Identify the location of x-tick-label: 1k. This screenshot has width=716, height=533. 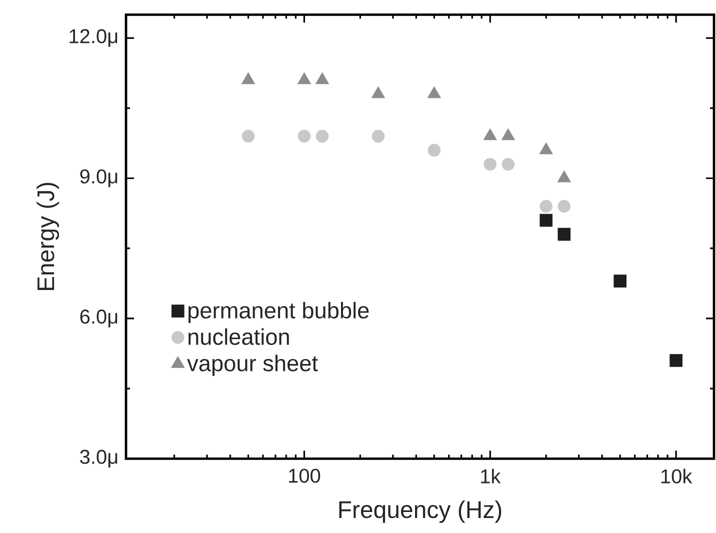
(491, 476).